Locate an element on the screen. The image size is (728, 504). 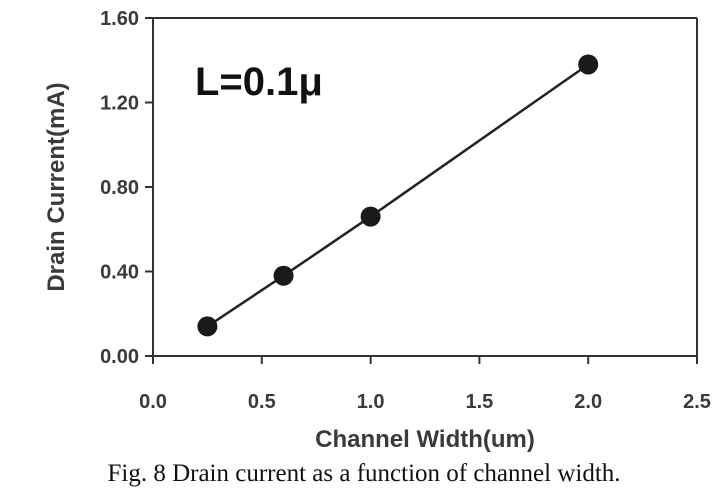
x-tick-label: 1.0 is located at coordinates (371, 402).